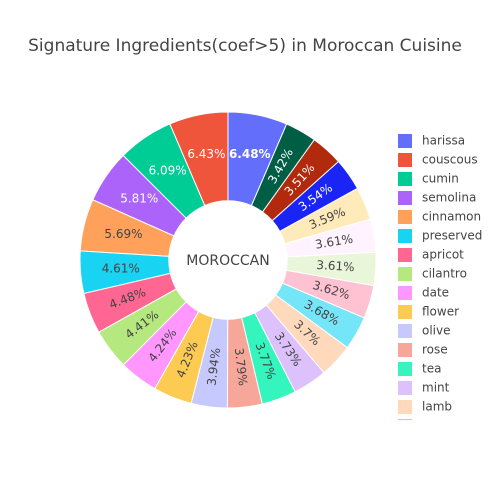 This screenshot has width=500, height=500. Describe the element at coordinates (452, 236) in the screenshot. I see `legend-label: preserved` at that location.